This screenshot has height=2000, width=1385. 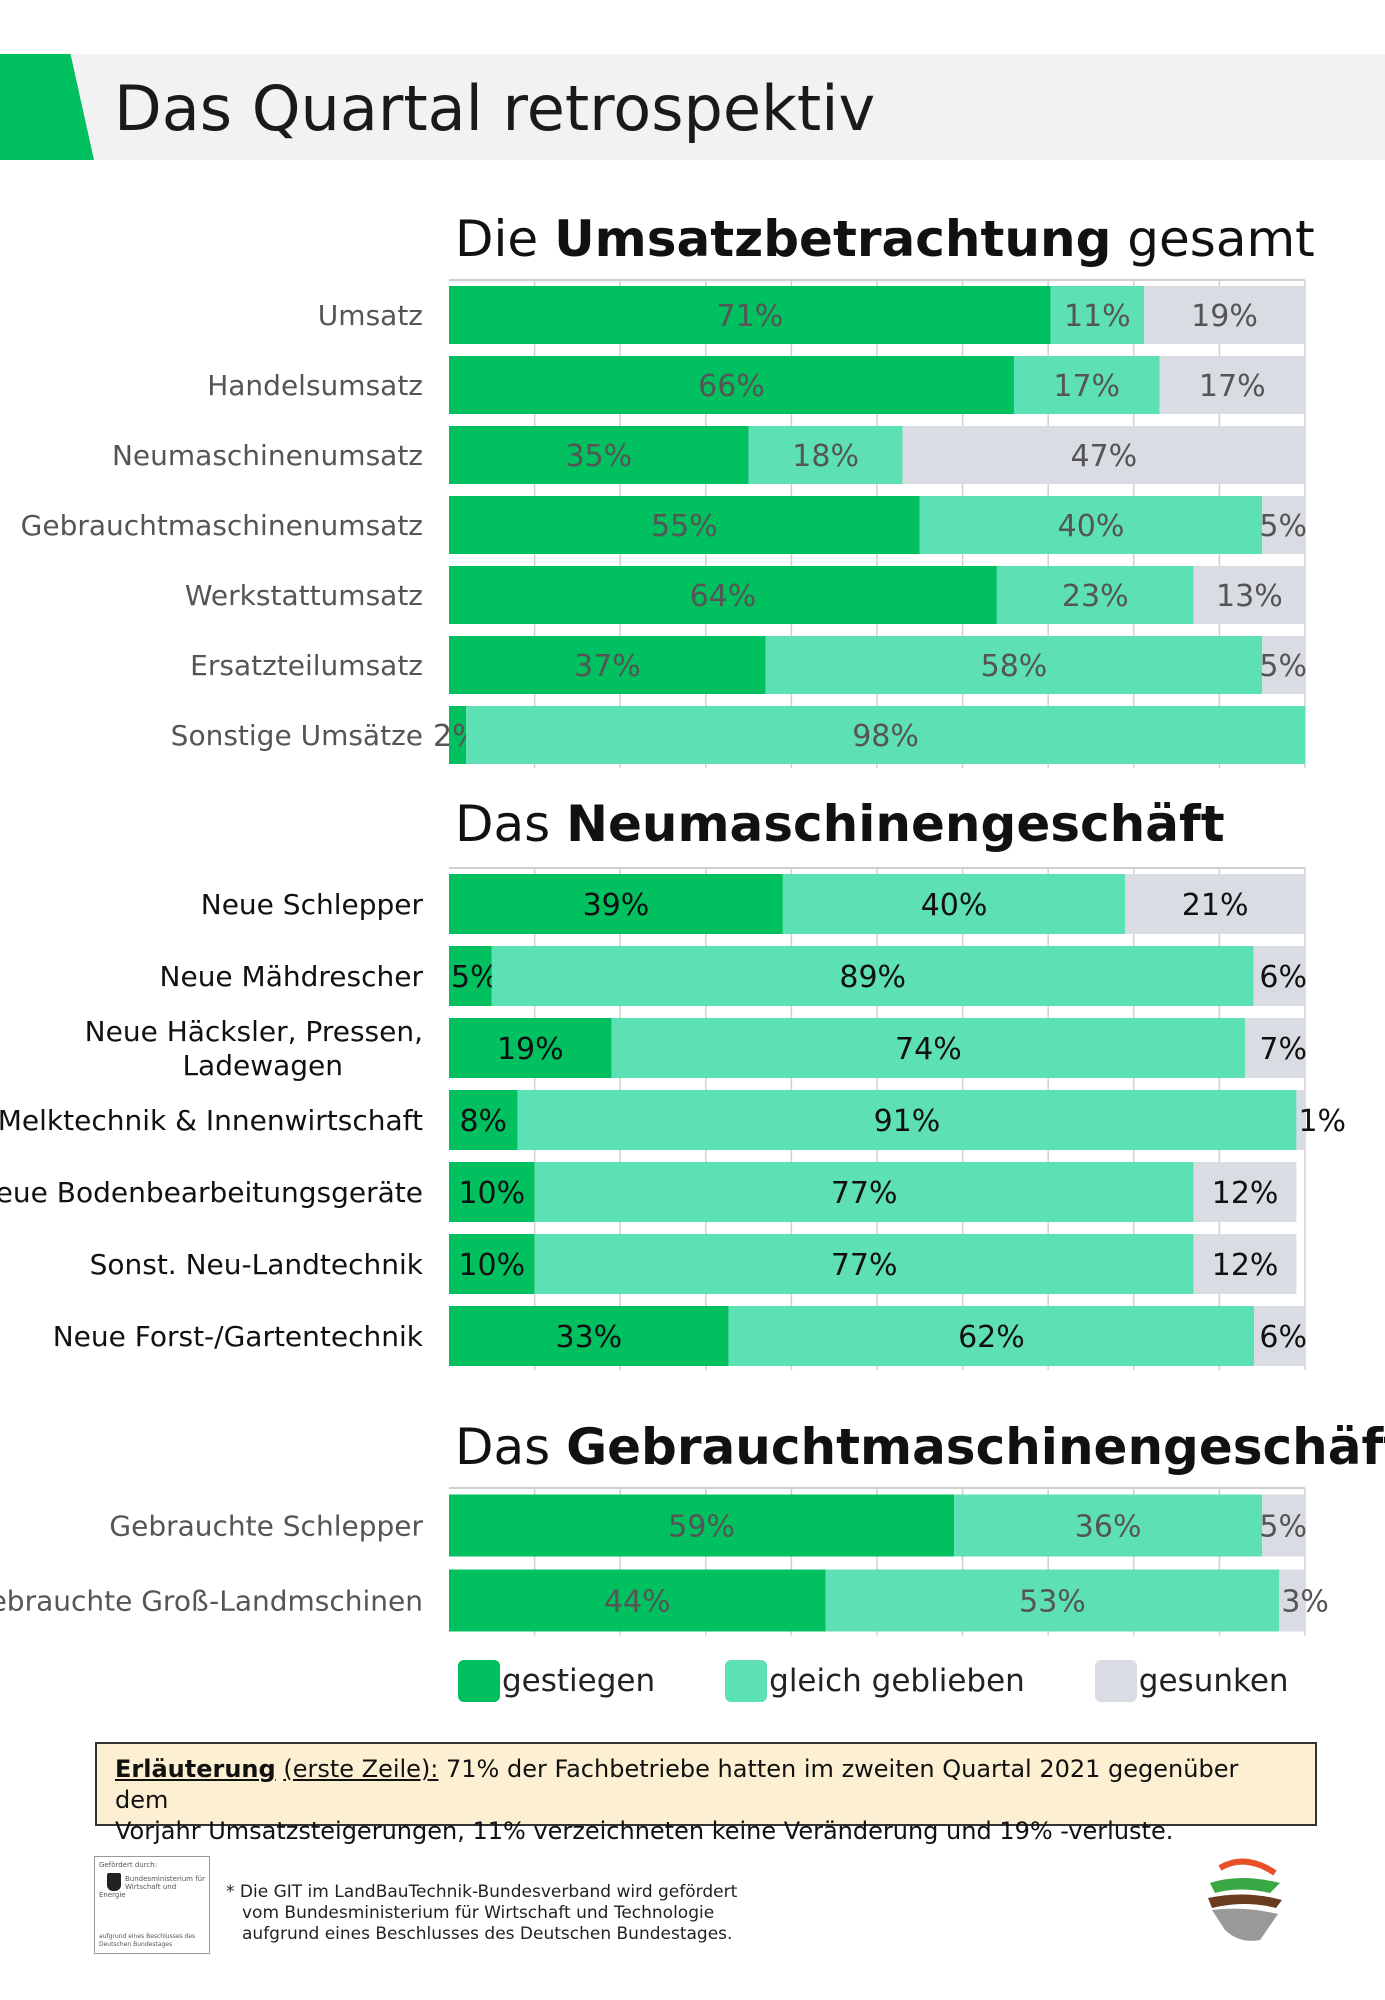 I want to click on legend-item-gestiegen: gestiegen, so click(x=556, y=1681).